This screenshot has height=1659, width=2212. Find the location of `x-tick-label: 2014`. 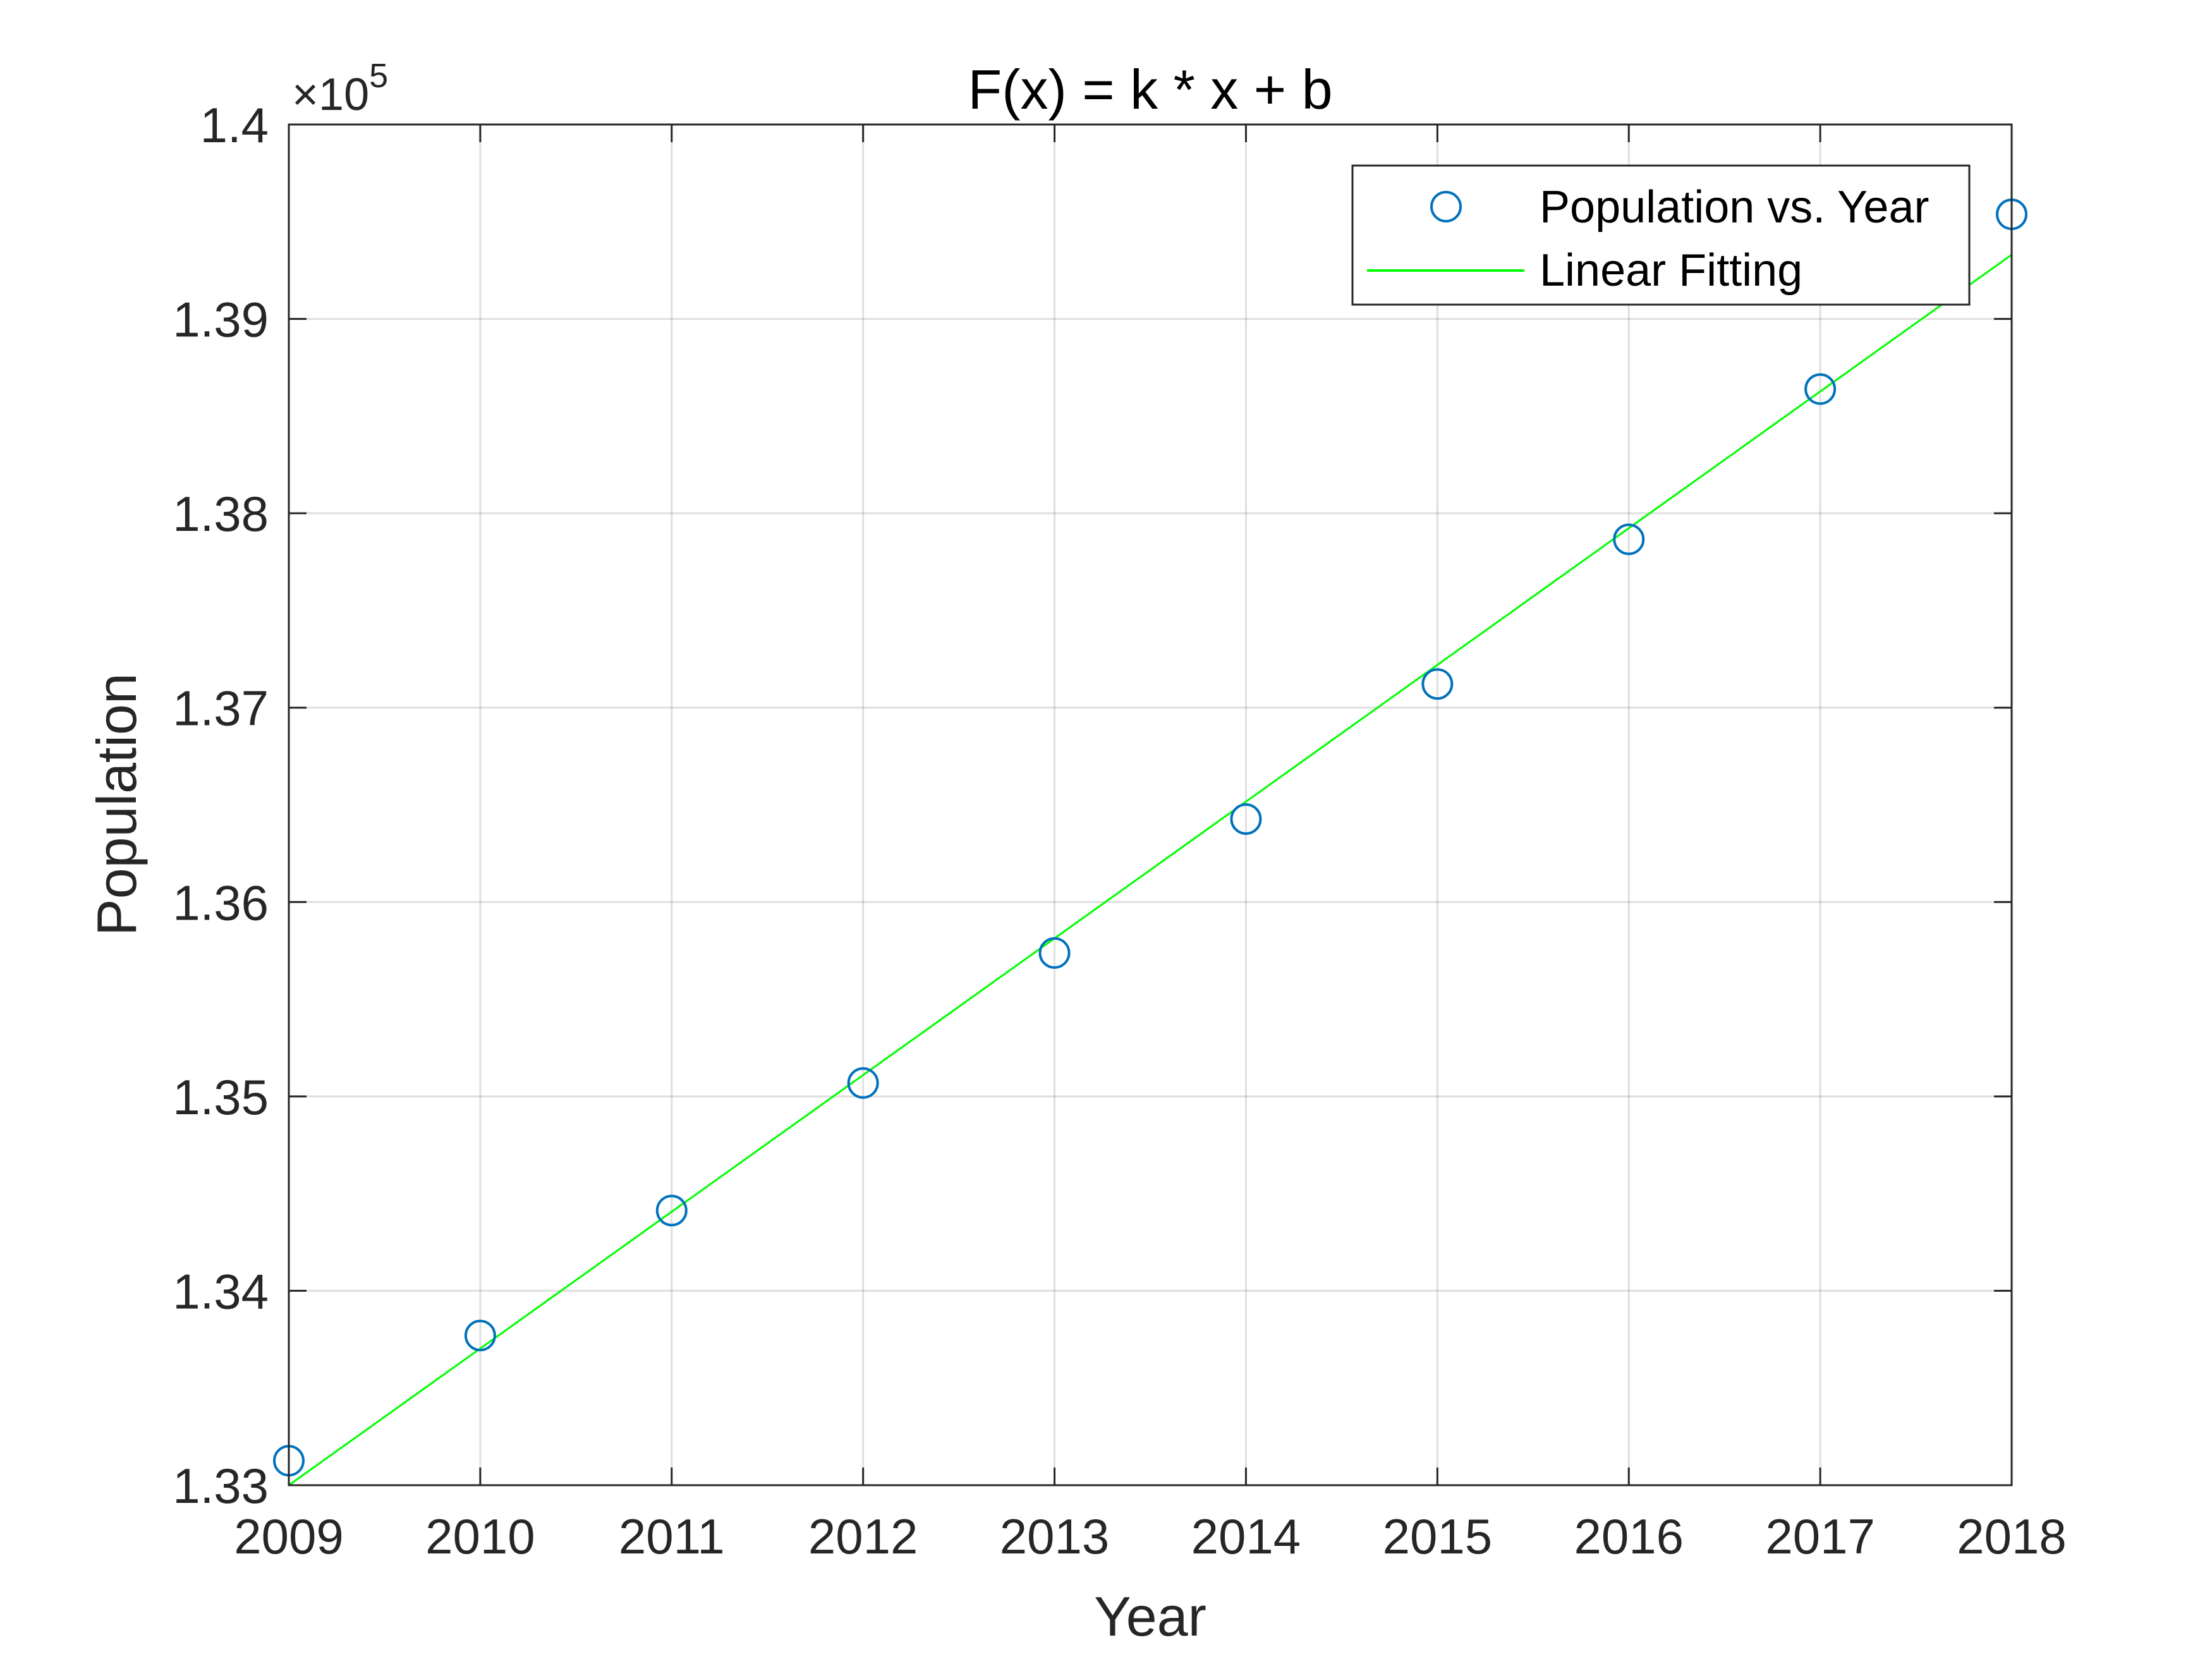

x-tick-label: 2014 is located at coordinates (1246, 1536).